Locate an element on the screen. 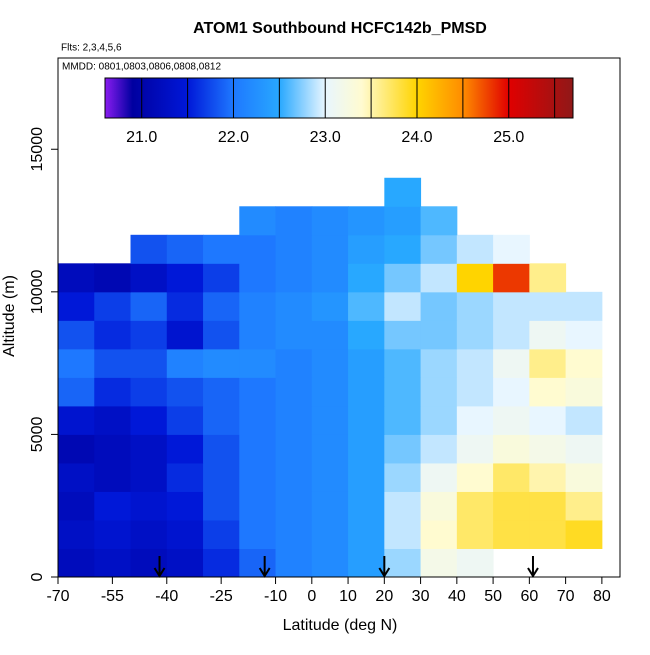 Image resolution: width=650 pixels, height=655 pixels. x-axis-title: Latitude (deg N) is located at coordinates (340, 625).